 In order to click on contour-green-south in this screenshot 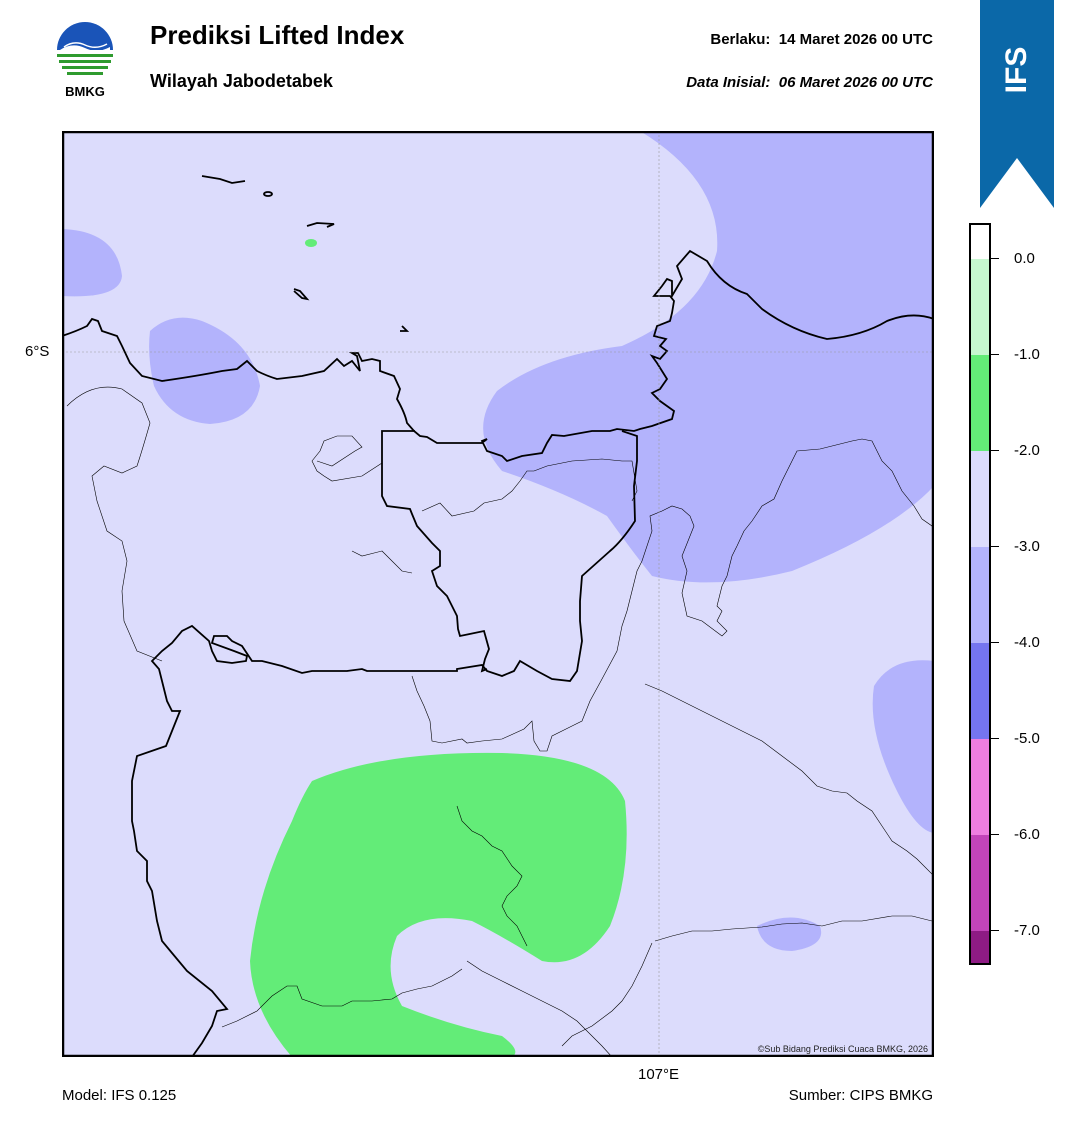, I will do `click(438, 904)`.